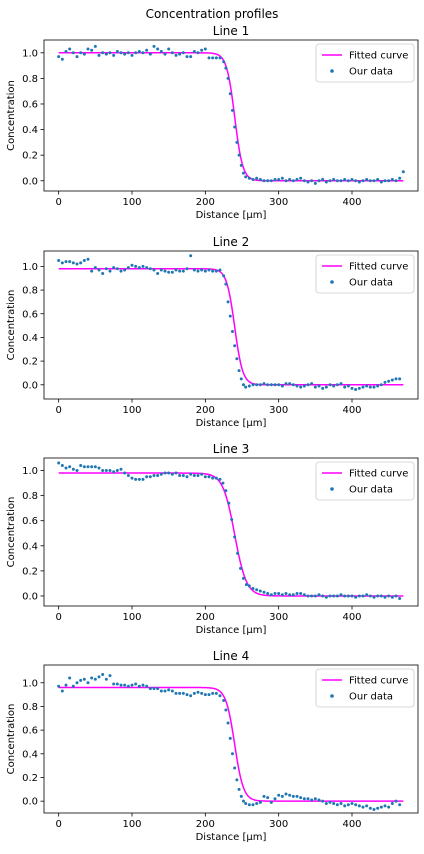  Describe the element at coordinates (231, 114) in the screenshot. I see `data-points` at that location.